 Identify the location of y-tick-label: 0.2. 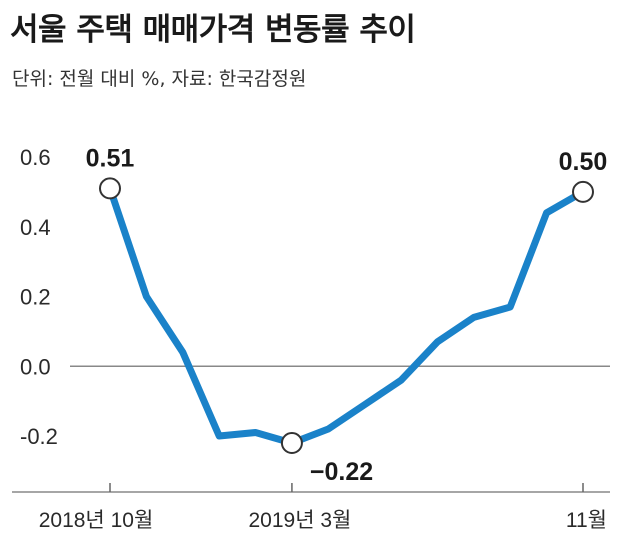
(35, 297).